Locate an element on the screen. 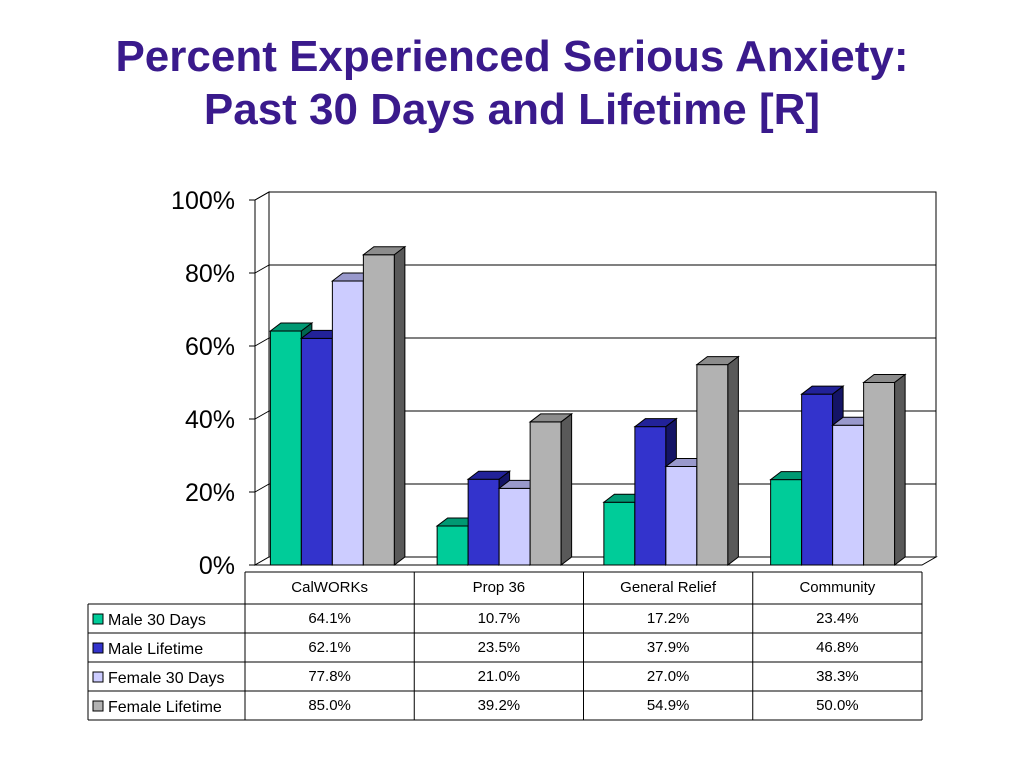 Image resolution: width=1024 pixels, height=768 pixels. data-label: 23.5% is located at coordinates (499, 647).